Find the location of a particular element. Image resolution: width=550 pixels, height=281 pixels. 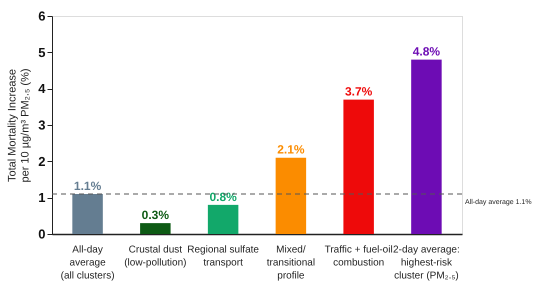

x-tick-label: Crustal dust (low-pollution) is located at coordinates (155, 256).